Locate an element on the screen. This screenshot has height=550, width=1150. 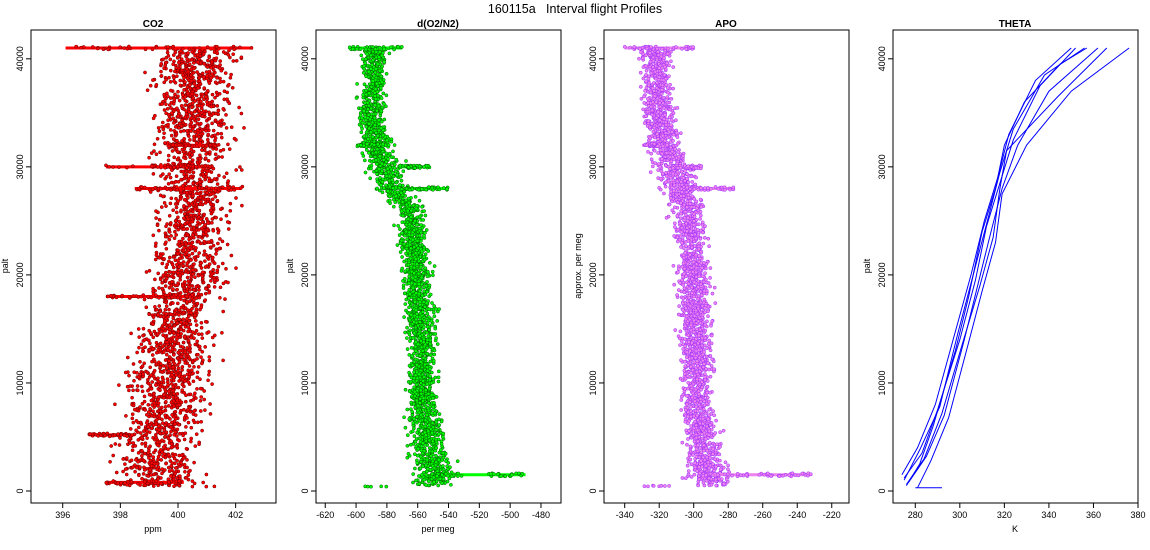
co2-xtick-label: 402 is located at coordinates (235, 515).